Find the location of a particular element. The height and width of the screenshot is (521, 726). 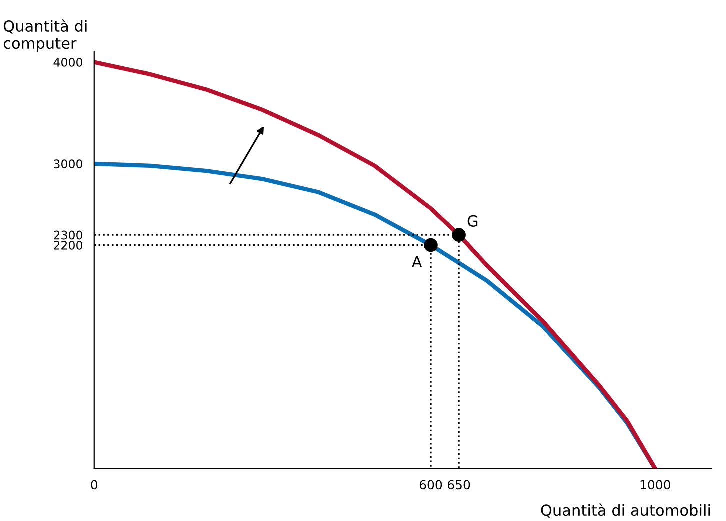

y-tick-label: 3000 is located at coordinates (68, 164).